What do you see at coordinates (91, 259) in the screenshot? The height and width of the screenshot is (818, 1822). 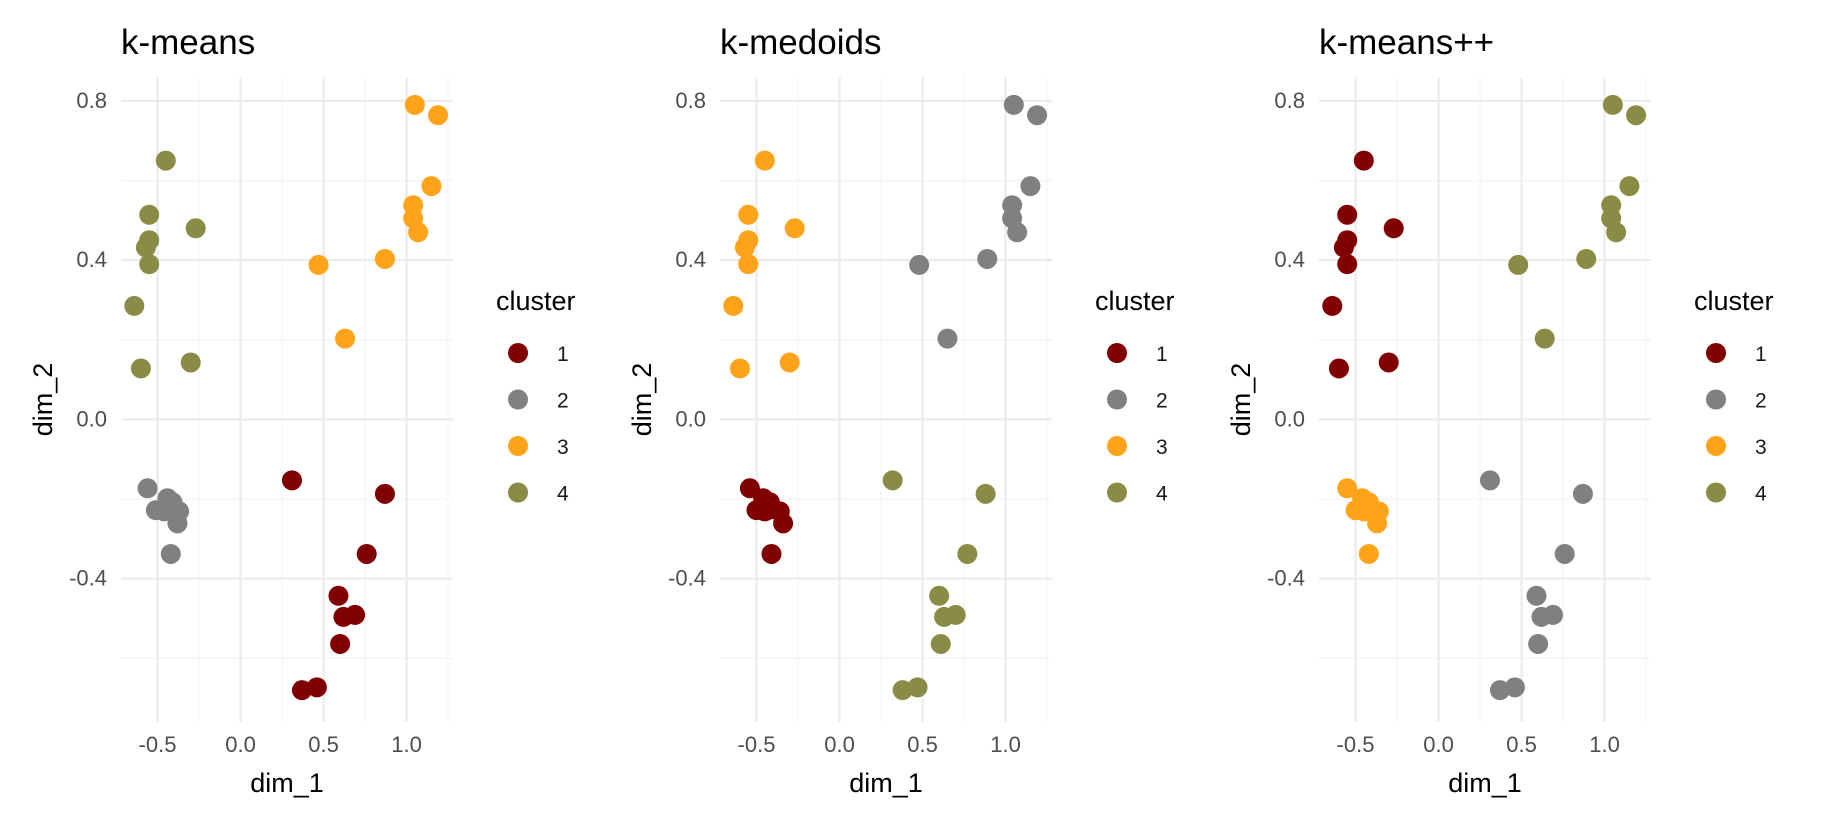 I see `y-tick-label: 0.4` at bounding box center [91, 259].